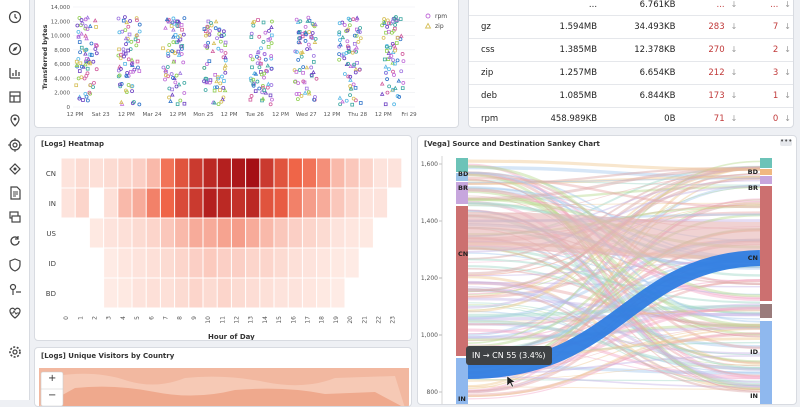 Image resolution: width=800 pixels, height=407 pixels. Describe the element at coordinates (15, 289) in the screenshot. I see `health-icon` at that location.